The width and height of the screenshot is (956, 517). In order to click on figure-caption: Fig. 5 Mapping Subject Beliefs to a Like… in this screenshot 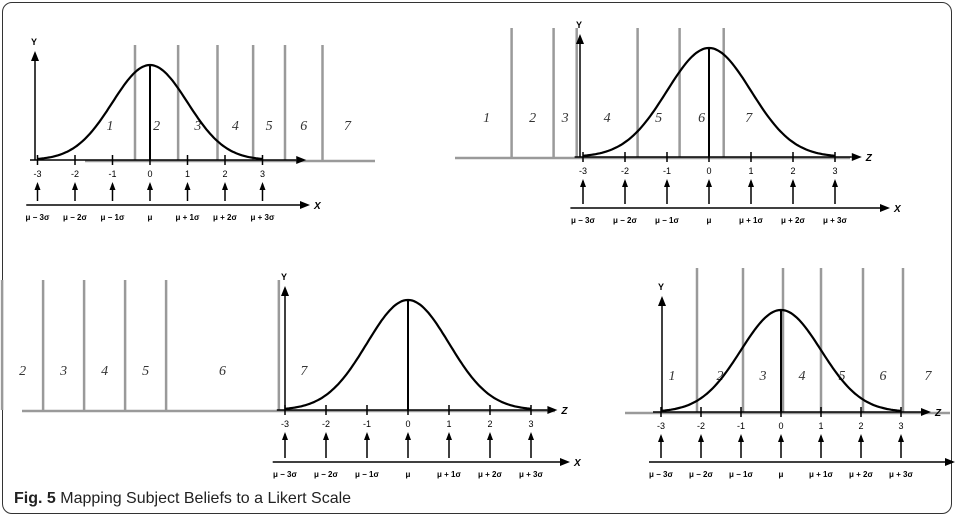, I will do `click(182, 499)`.